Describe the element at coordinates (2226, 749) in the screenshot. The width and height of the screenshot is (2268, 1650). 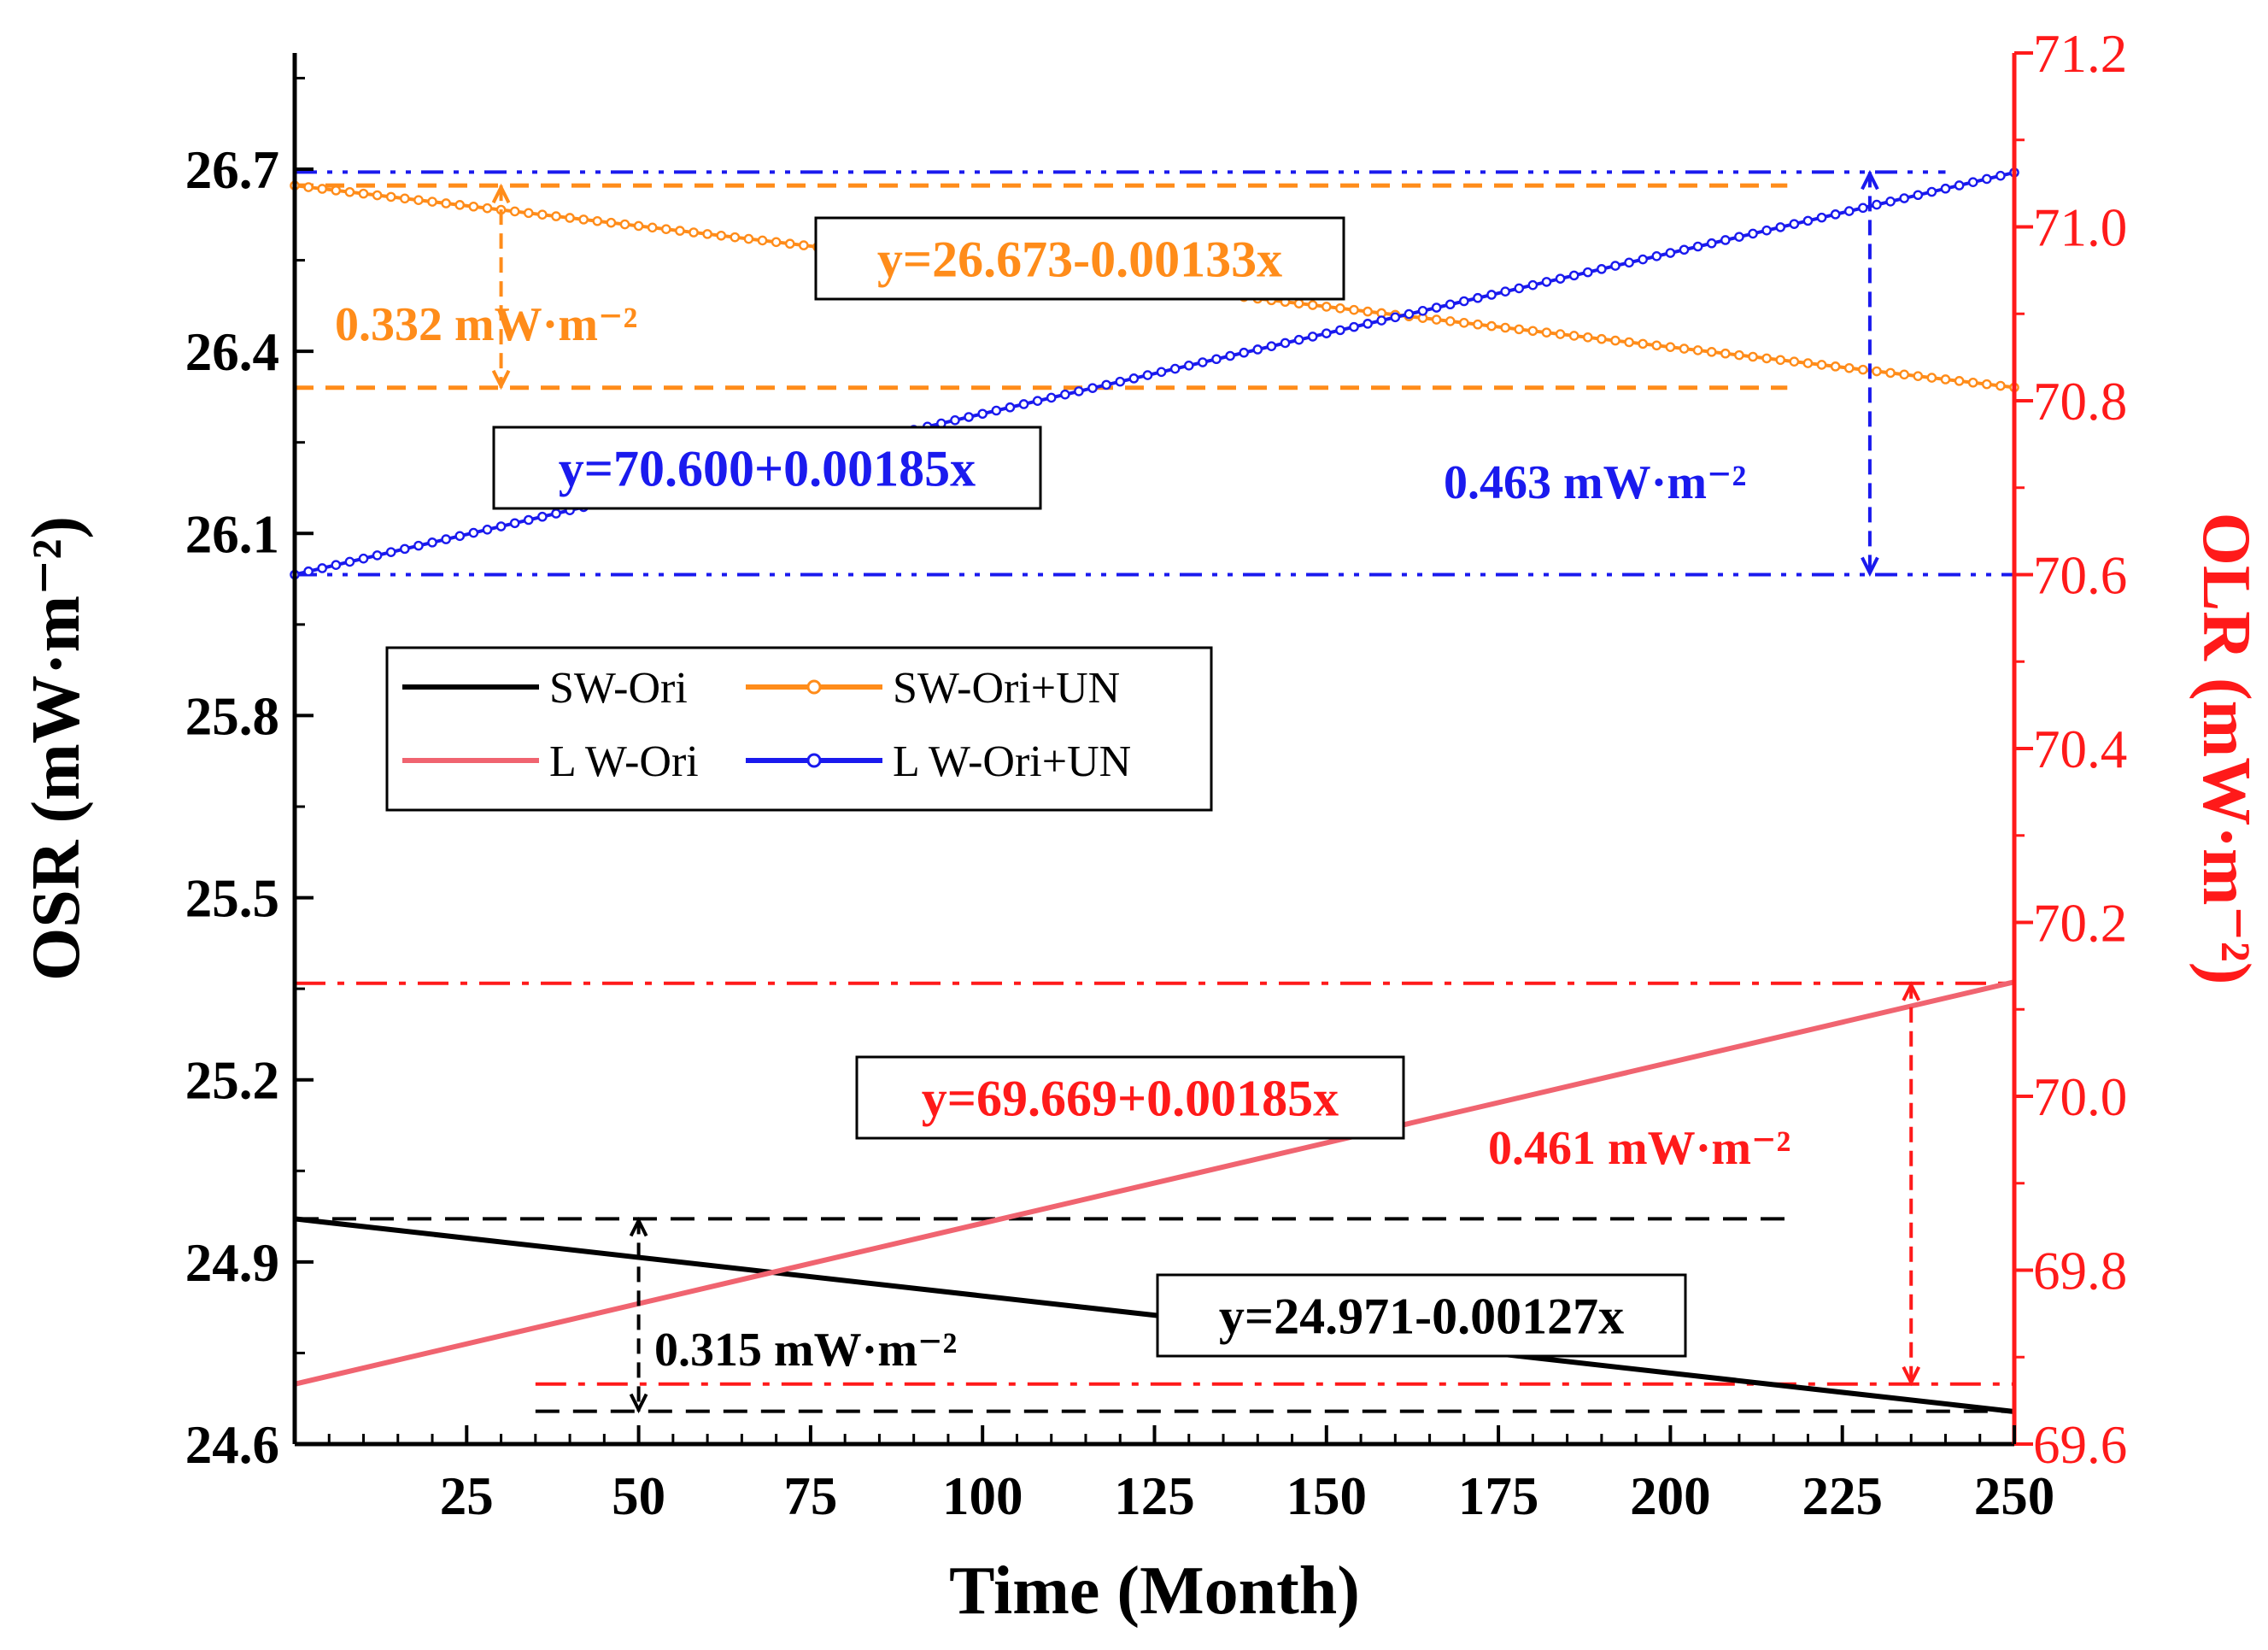
I see `y-right-axis-title: OLR (mW·m⁻²)` at that location.